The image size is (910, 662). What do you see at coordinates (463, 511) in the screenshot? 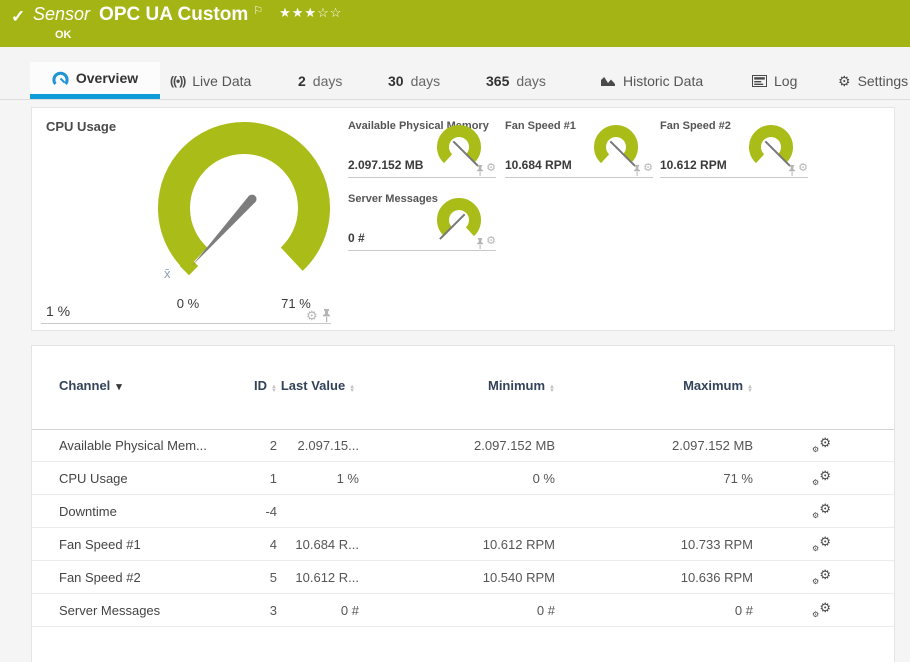
I see `table-row: Downtime -4 ⚙ ⚙` at bounding box center [463, 511].